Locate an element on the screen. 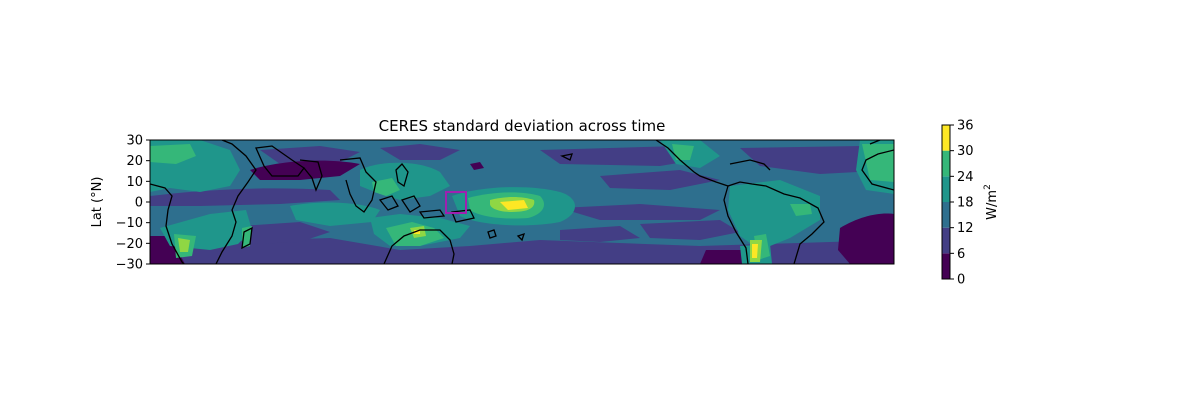 The width and height of the screenshot is (1200, 400). region-highlight-box is located at coordinates (456, 202).